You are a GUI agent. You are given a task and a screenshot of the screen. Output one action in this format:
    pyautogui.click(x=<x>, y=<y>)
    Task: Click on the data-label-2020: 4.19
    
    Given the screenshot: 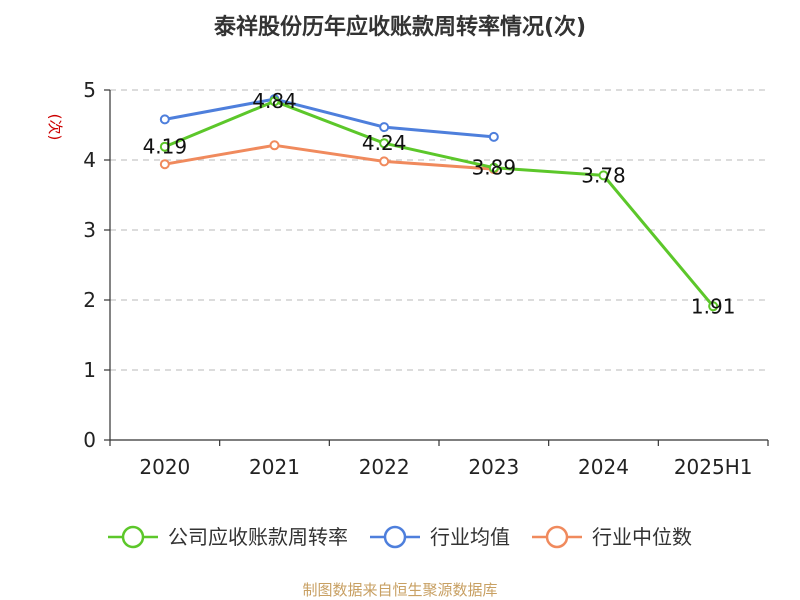 What is the action you would take?
    pyautogui.click(x=165, y=147)
    